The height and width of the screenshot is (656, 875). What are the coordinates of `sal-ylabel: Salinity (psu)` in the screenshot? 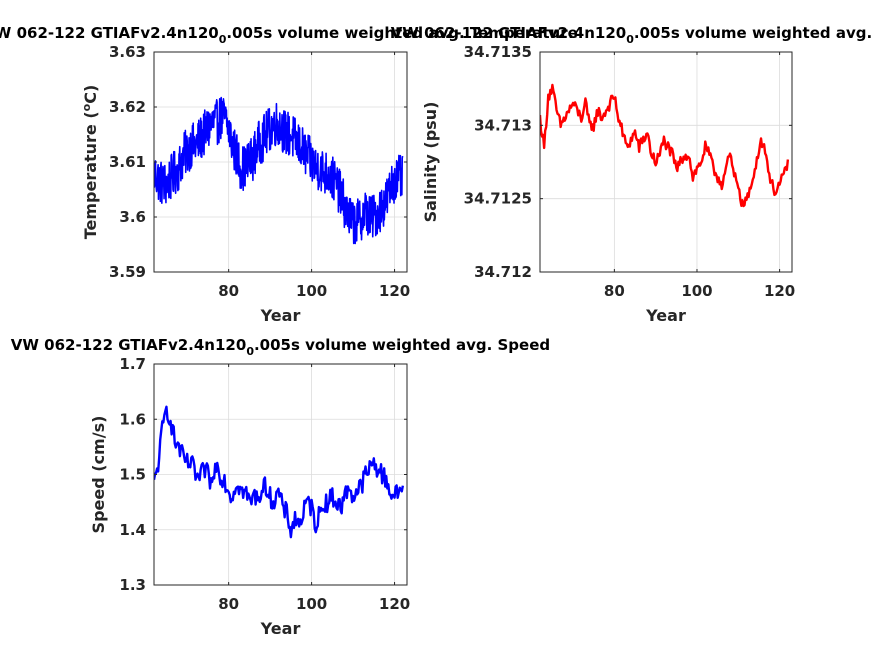 It's located at (430, 162).